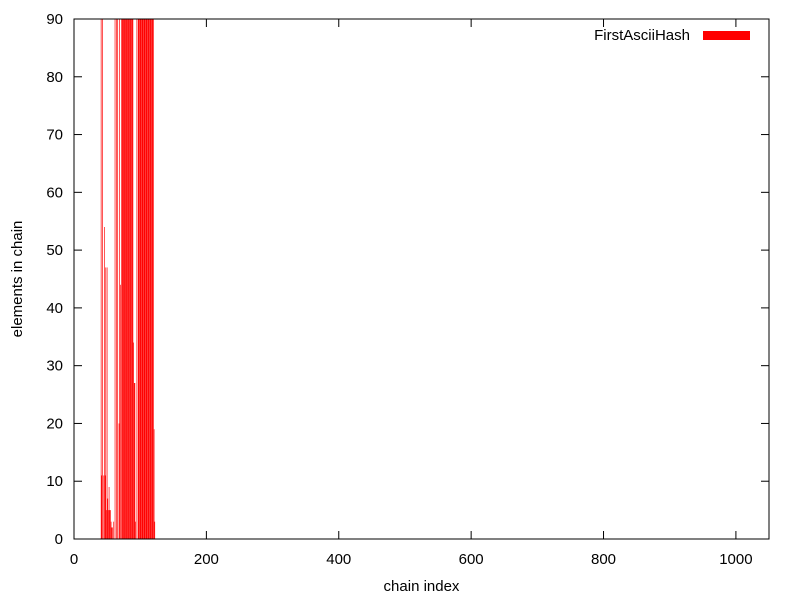 The image size is (800, 600). What do you see at coordinates (54, 366) in the screenshot?
I see `y-tick-label: 30` at bounding box center [54, 366].